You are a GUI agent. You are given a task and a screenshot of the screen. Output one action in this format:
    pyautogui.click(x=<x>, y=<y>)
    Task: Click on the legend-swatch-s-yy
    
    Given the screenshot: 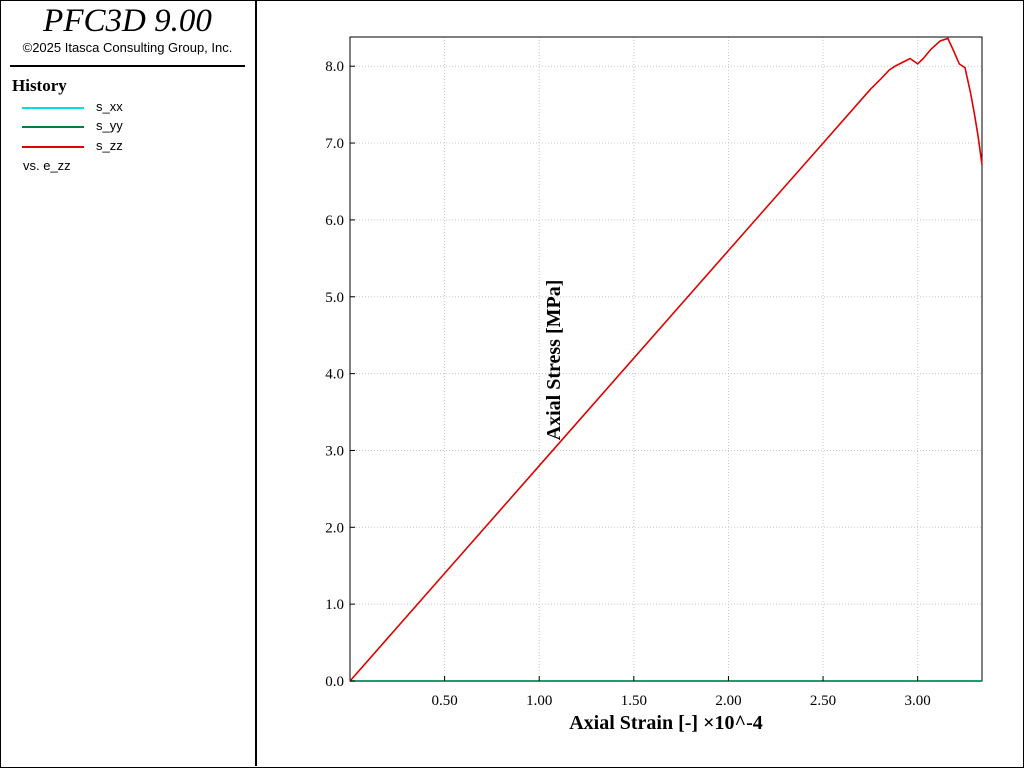 What is the action you would take?
    pyautogui.click(x=53, y=127)
    